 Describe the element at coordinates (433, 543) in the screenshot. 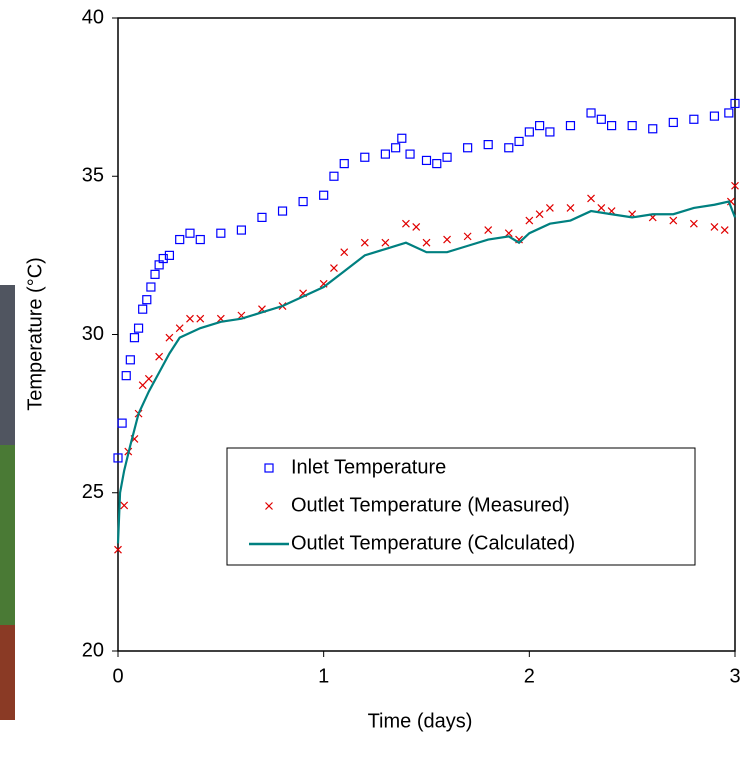

I see `legend-label: Outlet Temperature (Calculated)` at that location.